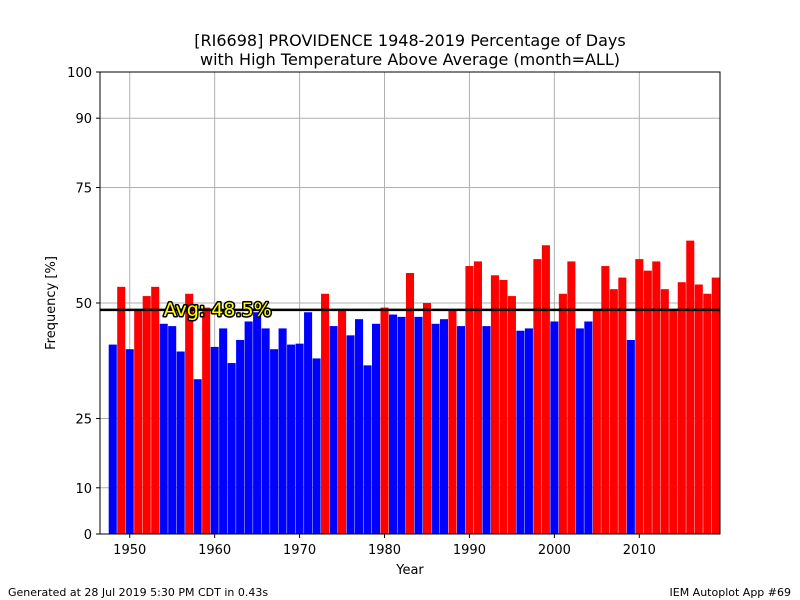 The width and height of the screenshot is (800, 600). What do you see at coordinates (265, 431) in the screenshot?
I see `bar-1966` at bounding box center [265, 431].